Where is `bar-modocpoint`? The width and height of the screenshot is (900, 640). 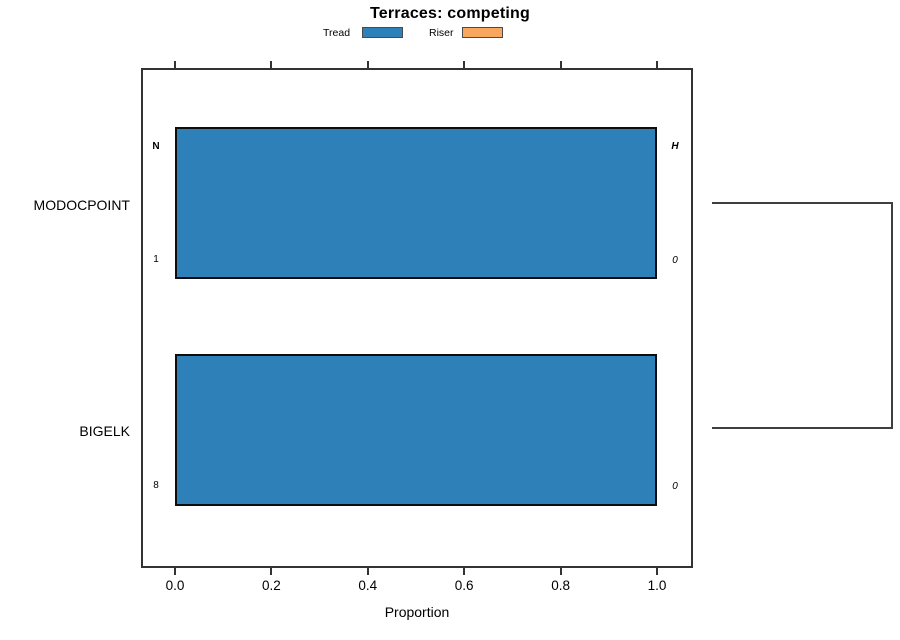
bar-modocpoint is located at coordinates (416, 203).